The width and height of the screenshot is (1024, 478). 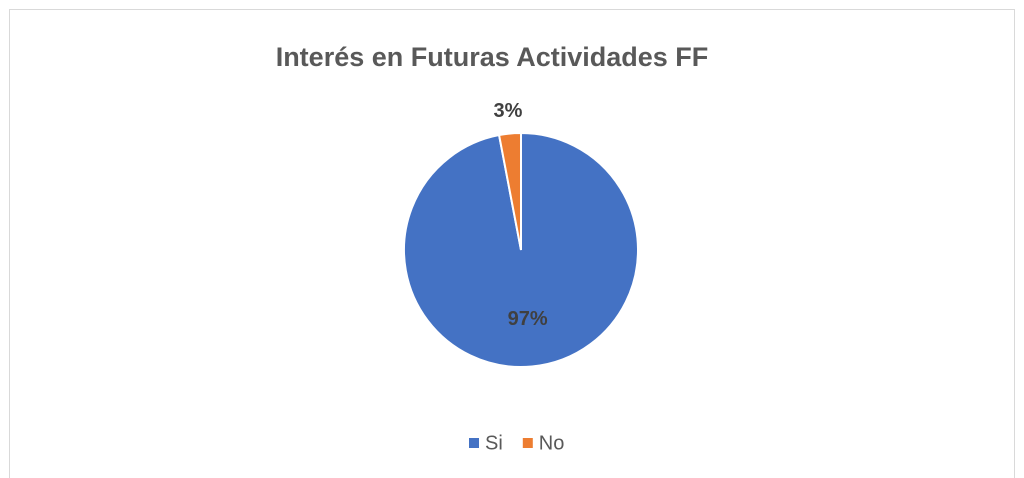 What do you see at coordinates (494, 443) in the screenshot?
I see `legend-label: Si` at bounding box center [494, 443].